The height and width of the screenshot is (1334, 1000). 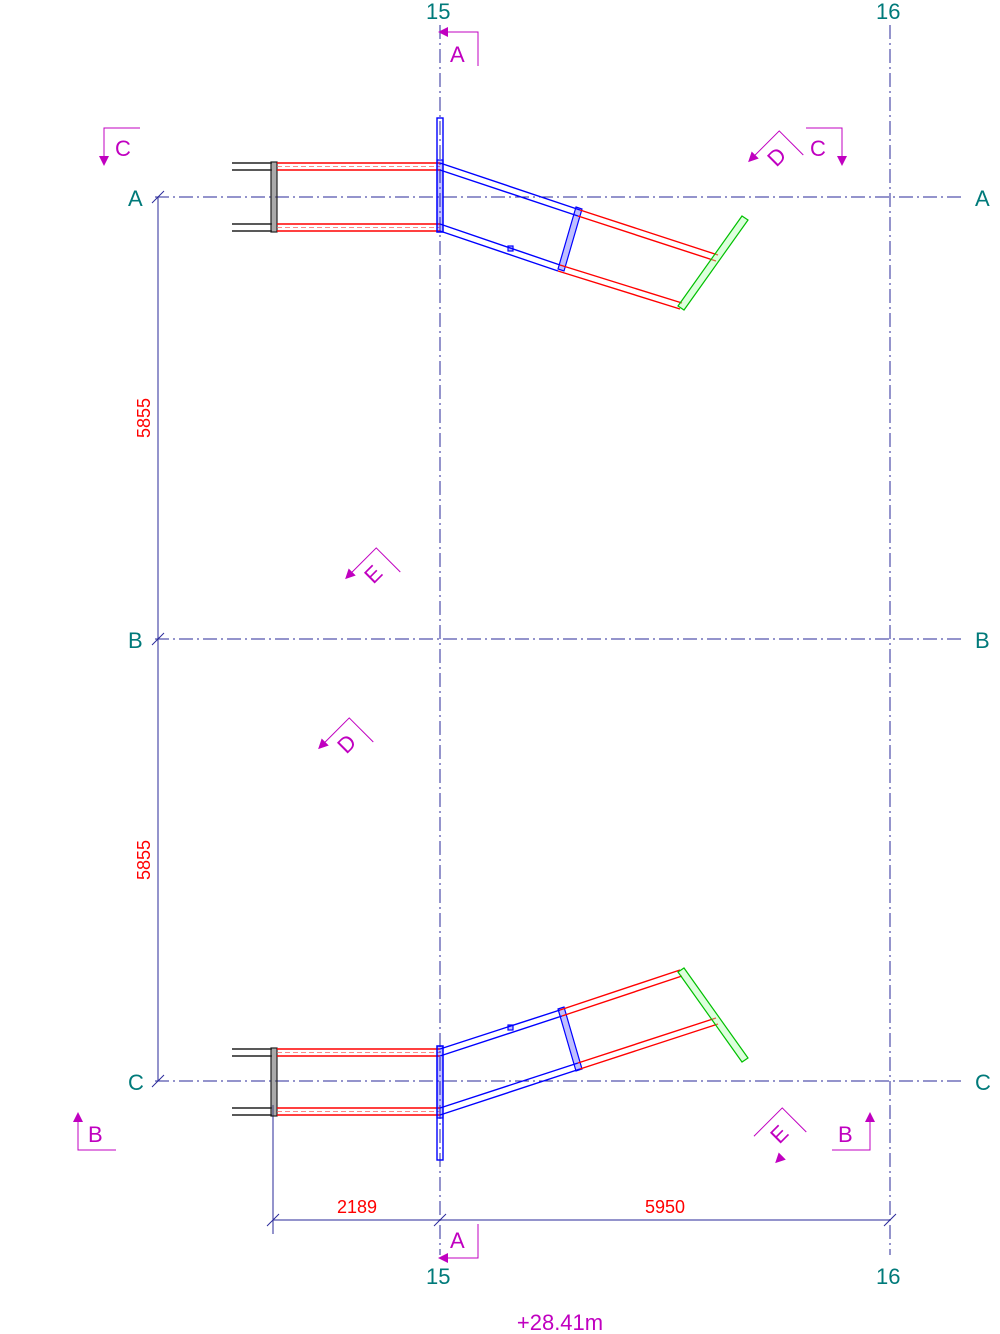 What do you see at coordinates (457, 1240) in the screenshot?
I see `section-label-a-bottom: A` at bounding box center [457, 1240].